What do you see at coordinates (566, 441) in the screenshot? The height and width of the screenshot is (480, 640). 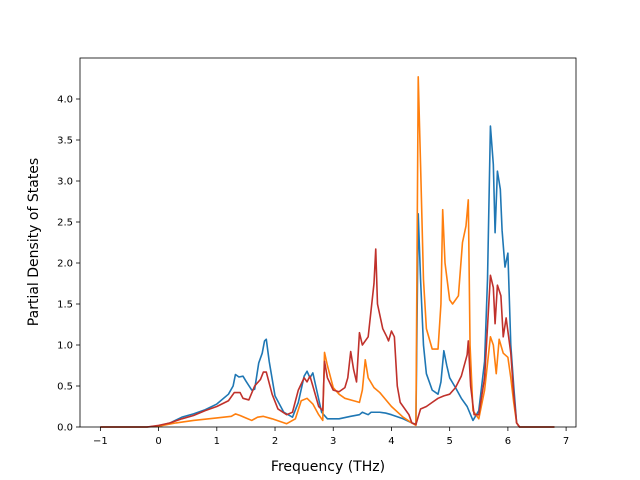 I see `x-tick-label: 7` at bounding box center [566, 441].